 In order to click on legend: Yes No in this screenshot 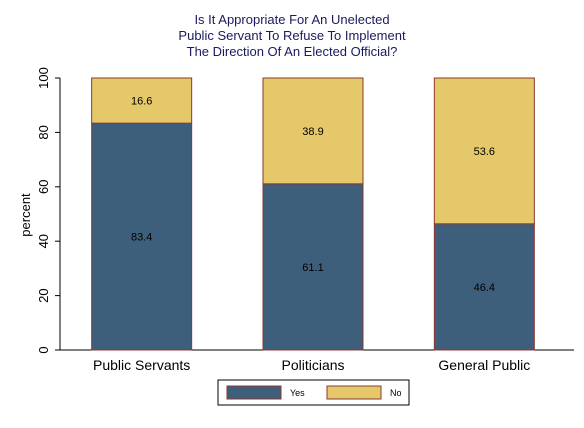, I will do `click(313, 392)`.